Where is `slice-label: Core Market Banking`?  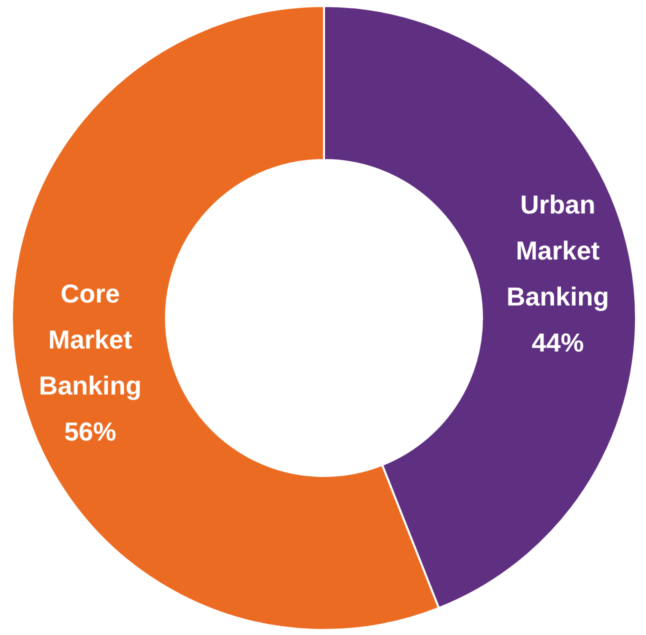
slice-label: Core Market Banking is located at coordinates (90, 339).